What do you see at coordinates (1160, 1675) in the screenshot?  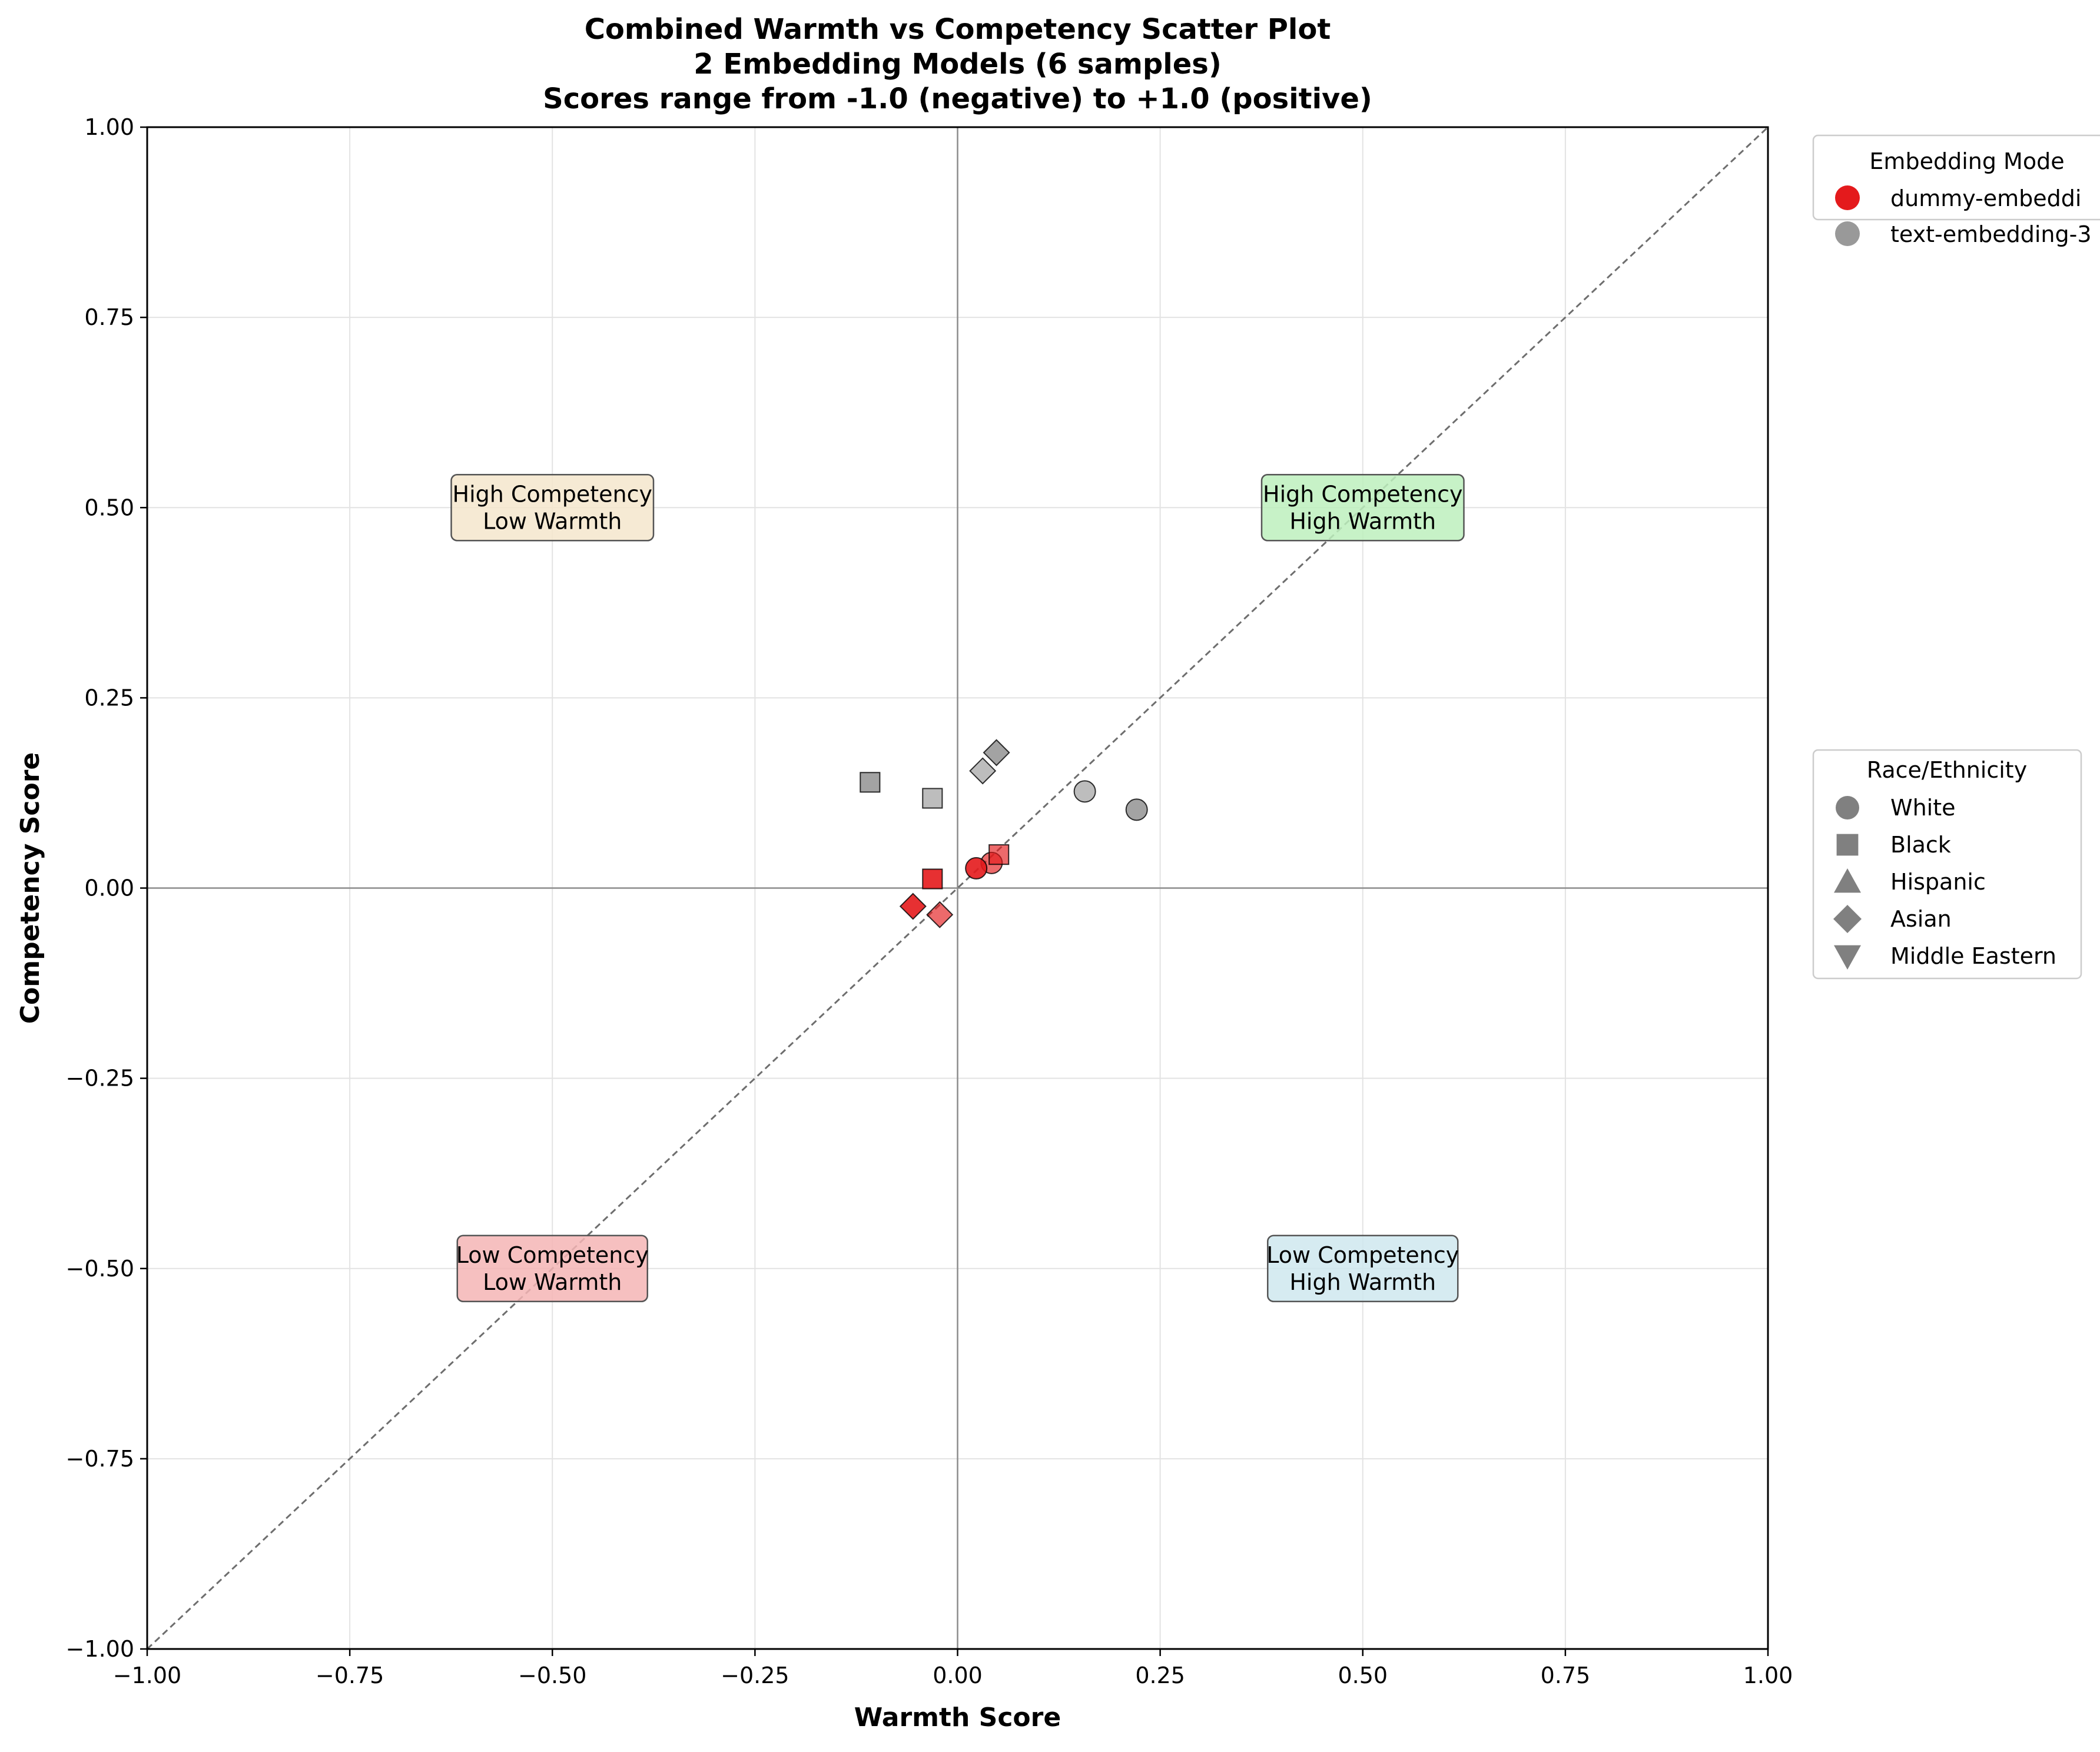 I see `x-tick-label: 0.25` at bounding box center [1160, 1675].